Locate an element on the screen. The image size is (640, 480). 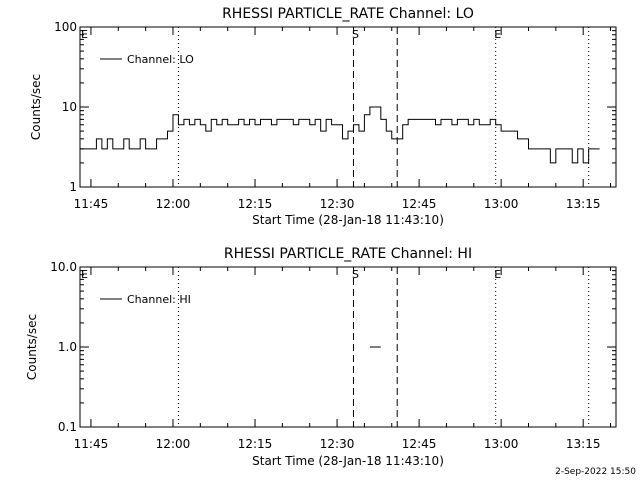
legend-label: Channel: HI is located at coordinates (159, 299).